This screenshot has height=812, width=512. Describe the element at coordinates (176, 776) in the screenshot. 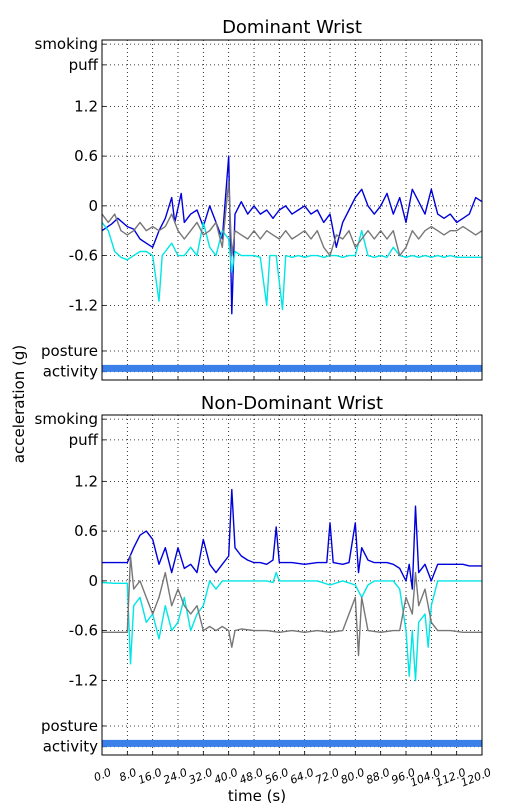

I see `x-tick-label: 24.0` at that location.